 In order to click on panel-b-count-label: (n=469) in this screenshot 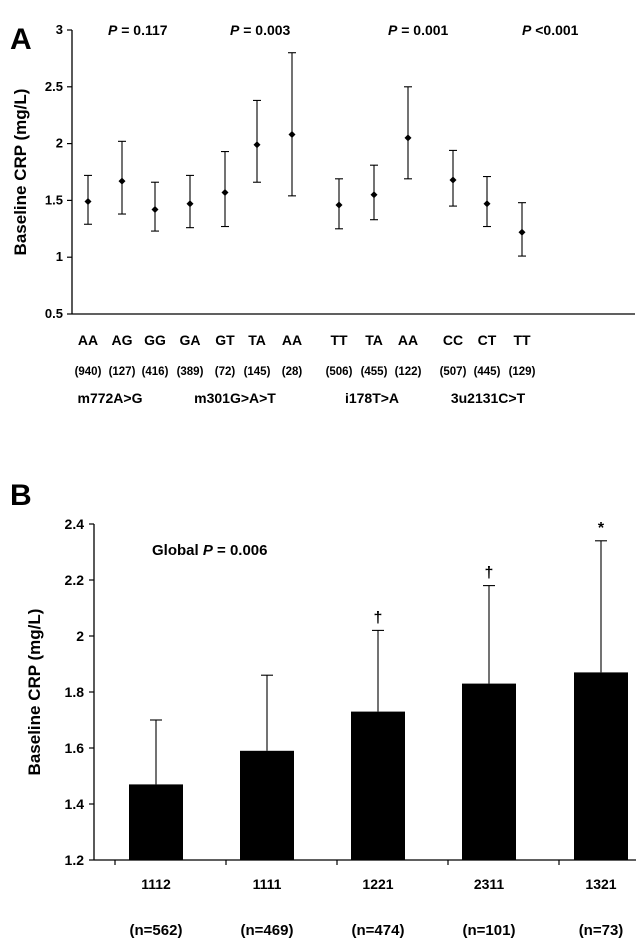, I will do `click(267, 930)`.